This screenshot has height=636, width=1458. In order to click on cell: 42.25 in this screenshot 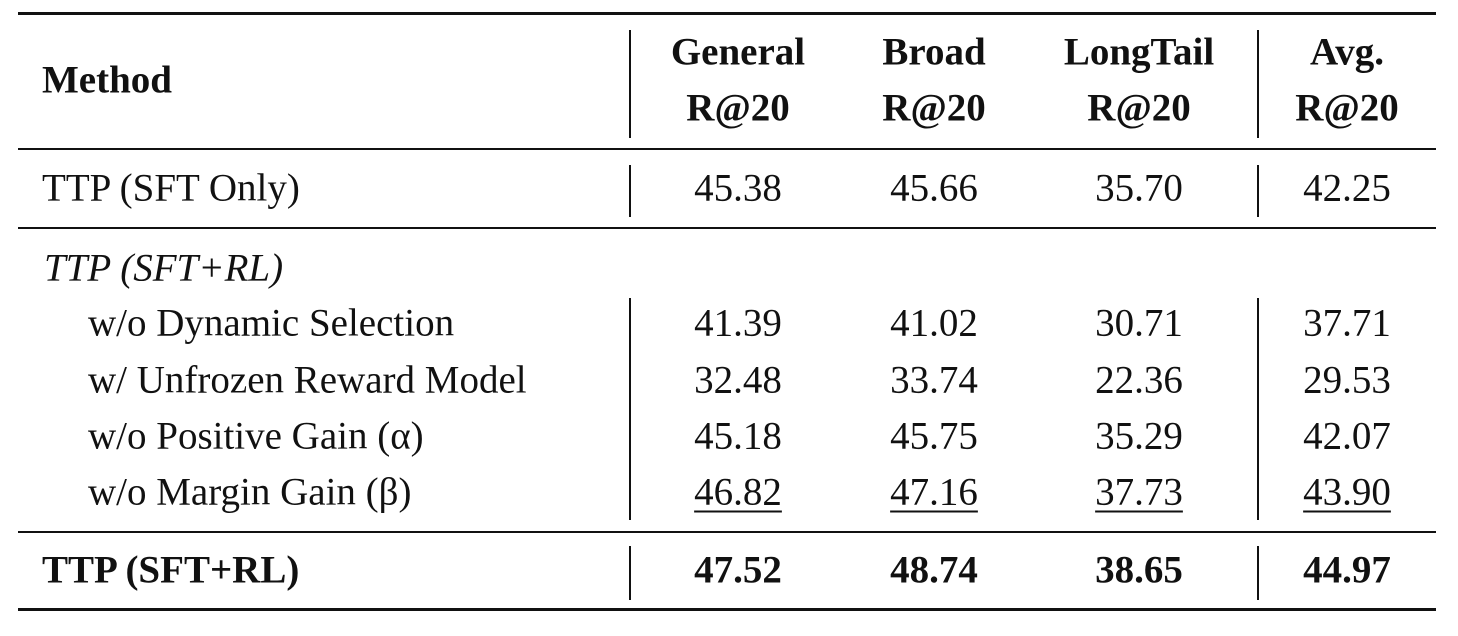, I will do `click(1347, 188)`.